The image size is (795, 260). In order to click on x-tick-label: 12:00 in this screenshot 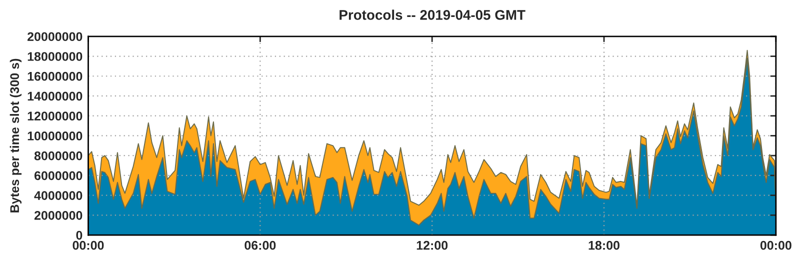, I will do `click(432, 245)`.